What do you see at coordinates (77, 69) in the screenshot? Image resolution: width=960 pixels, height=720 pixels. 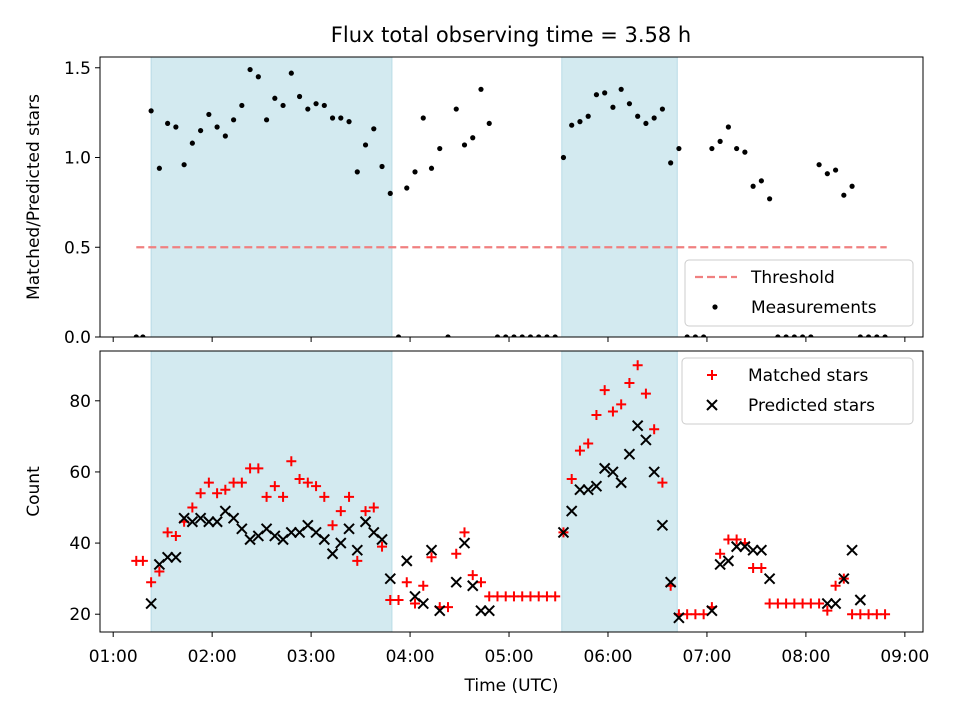 I see `y-tick-label: 1.5` at bounding box center [77, 69].